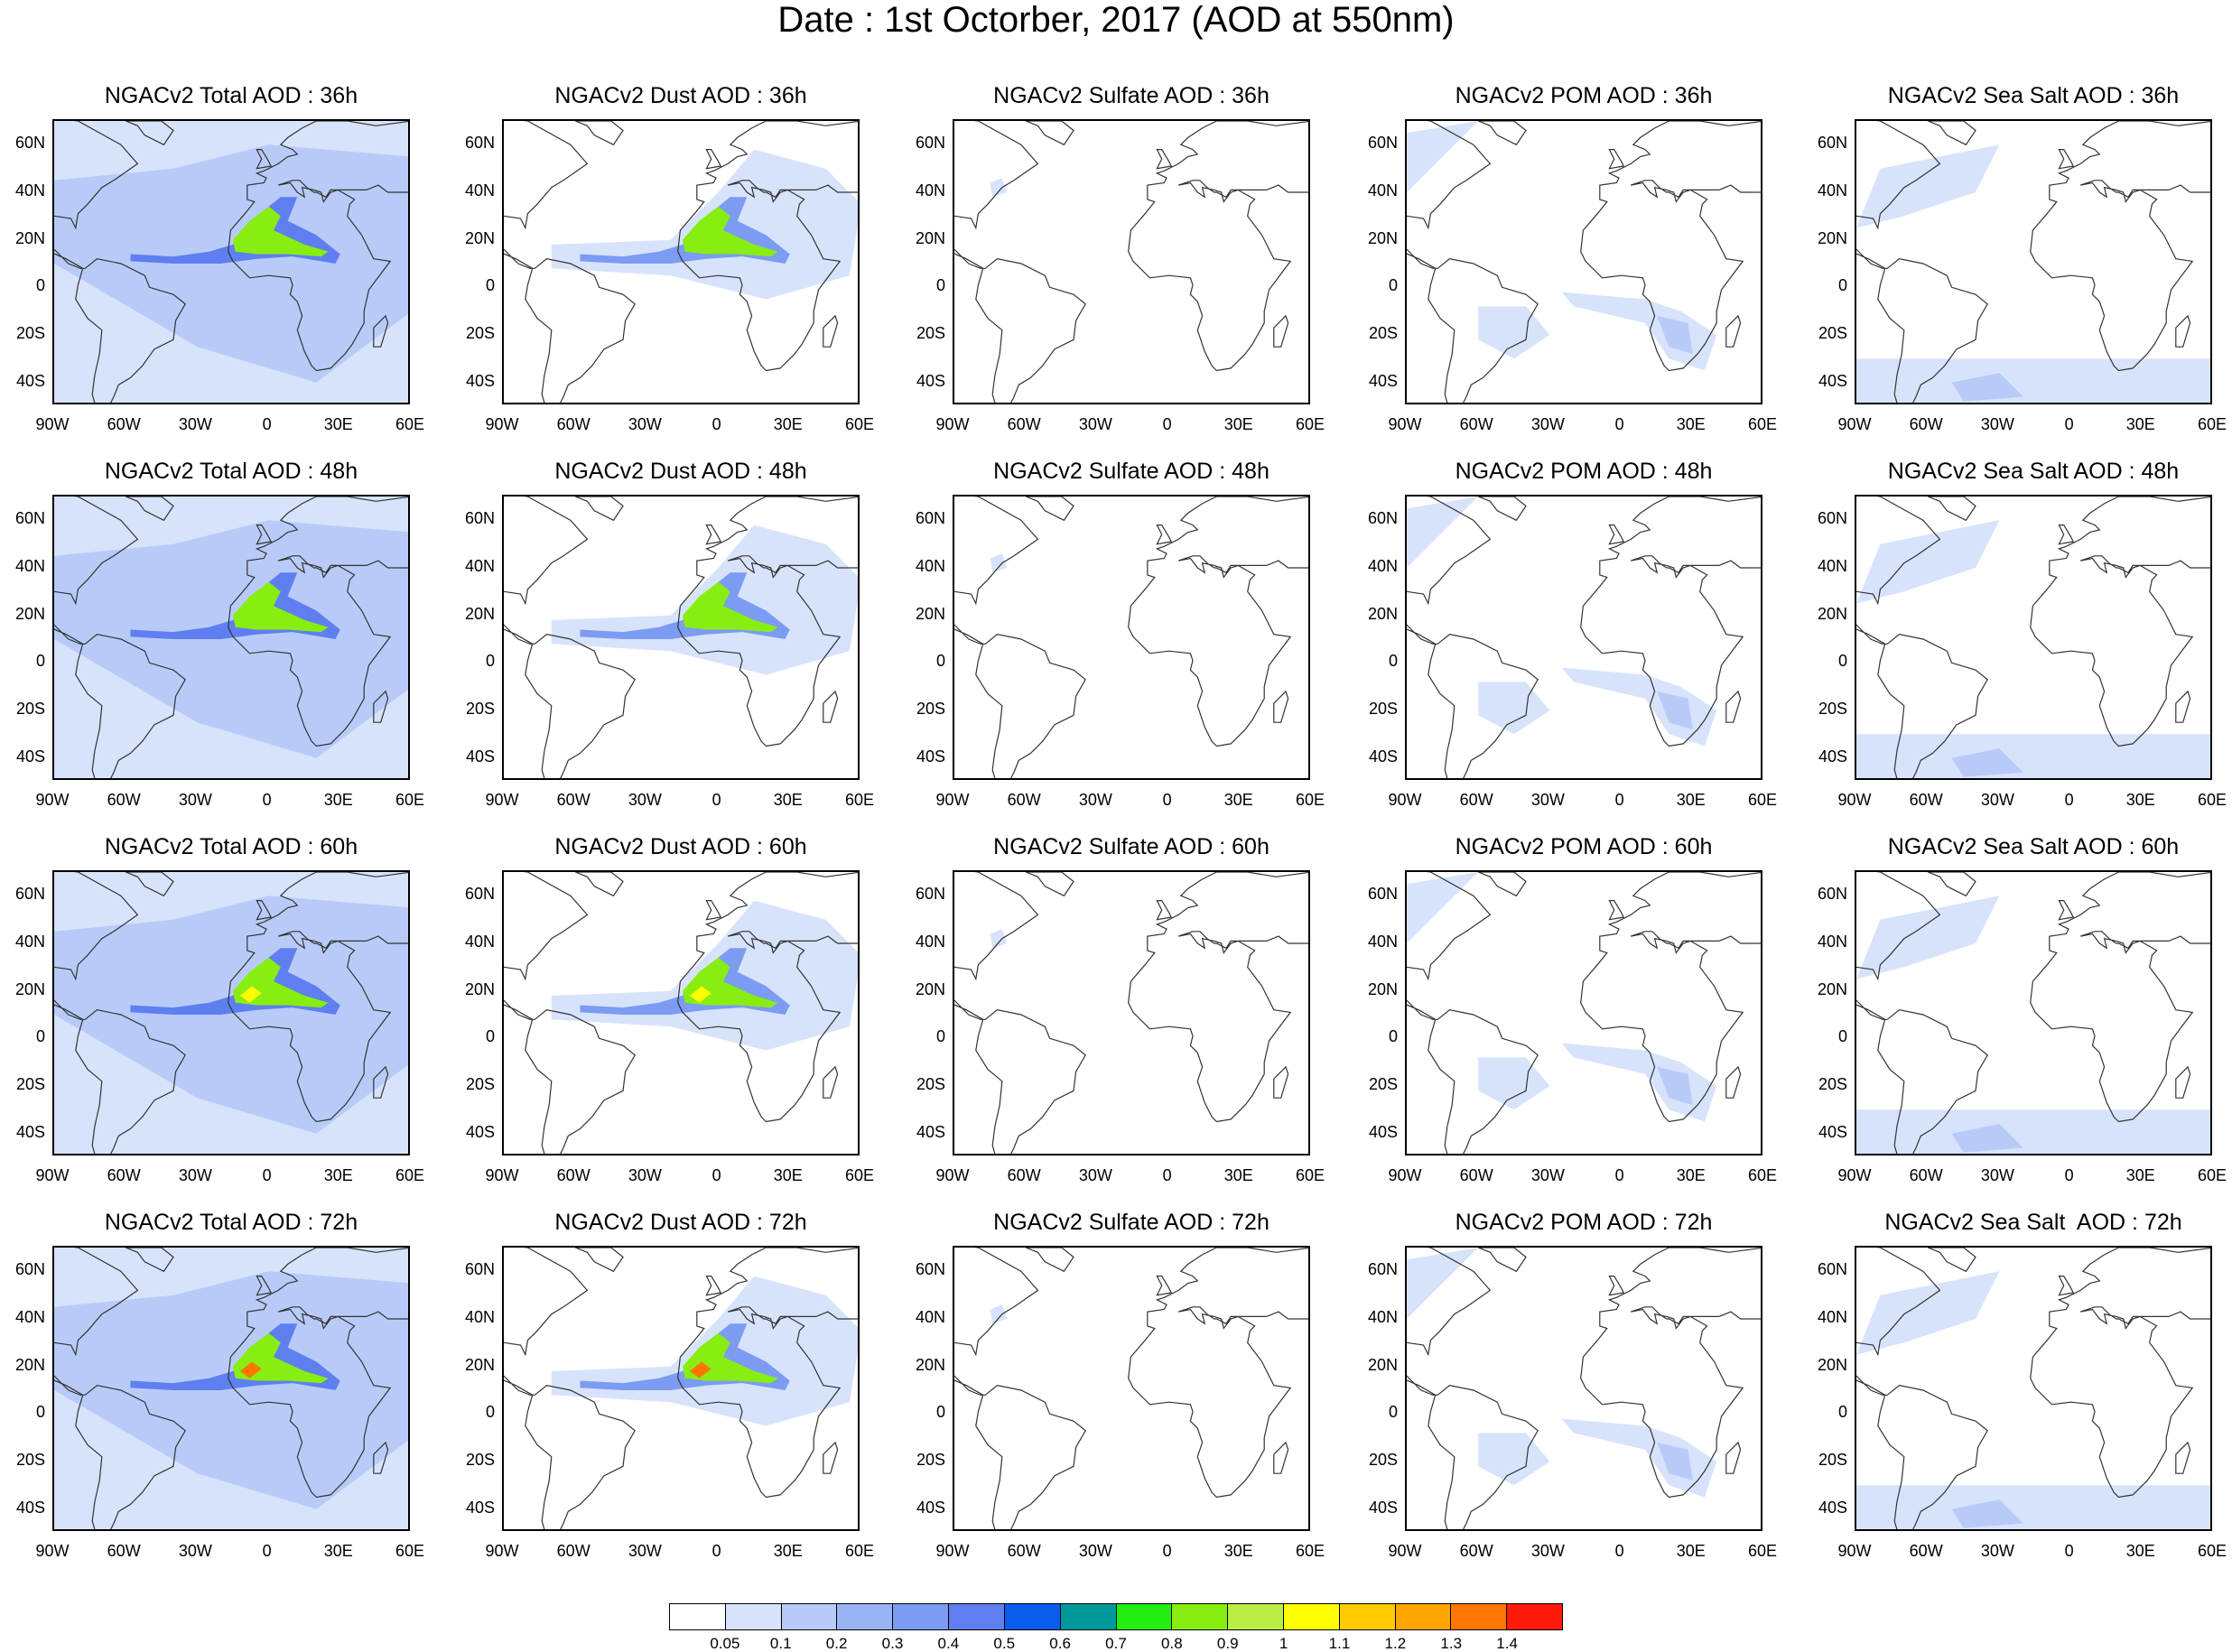 The height and width of the screenshot is (1652, 2232). Describe the element at coordinates (1131, 1012) in the screenshot. I see `map-panel-sulfate-aod` at that location.